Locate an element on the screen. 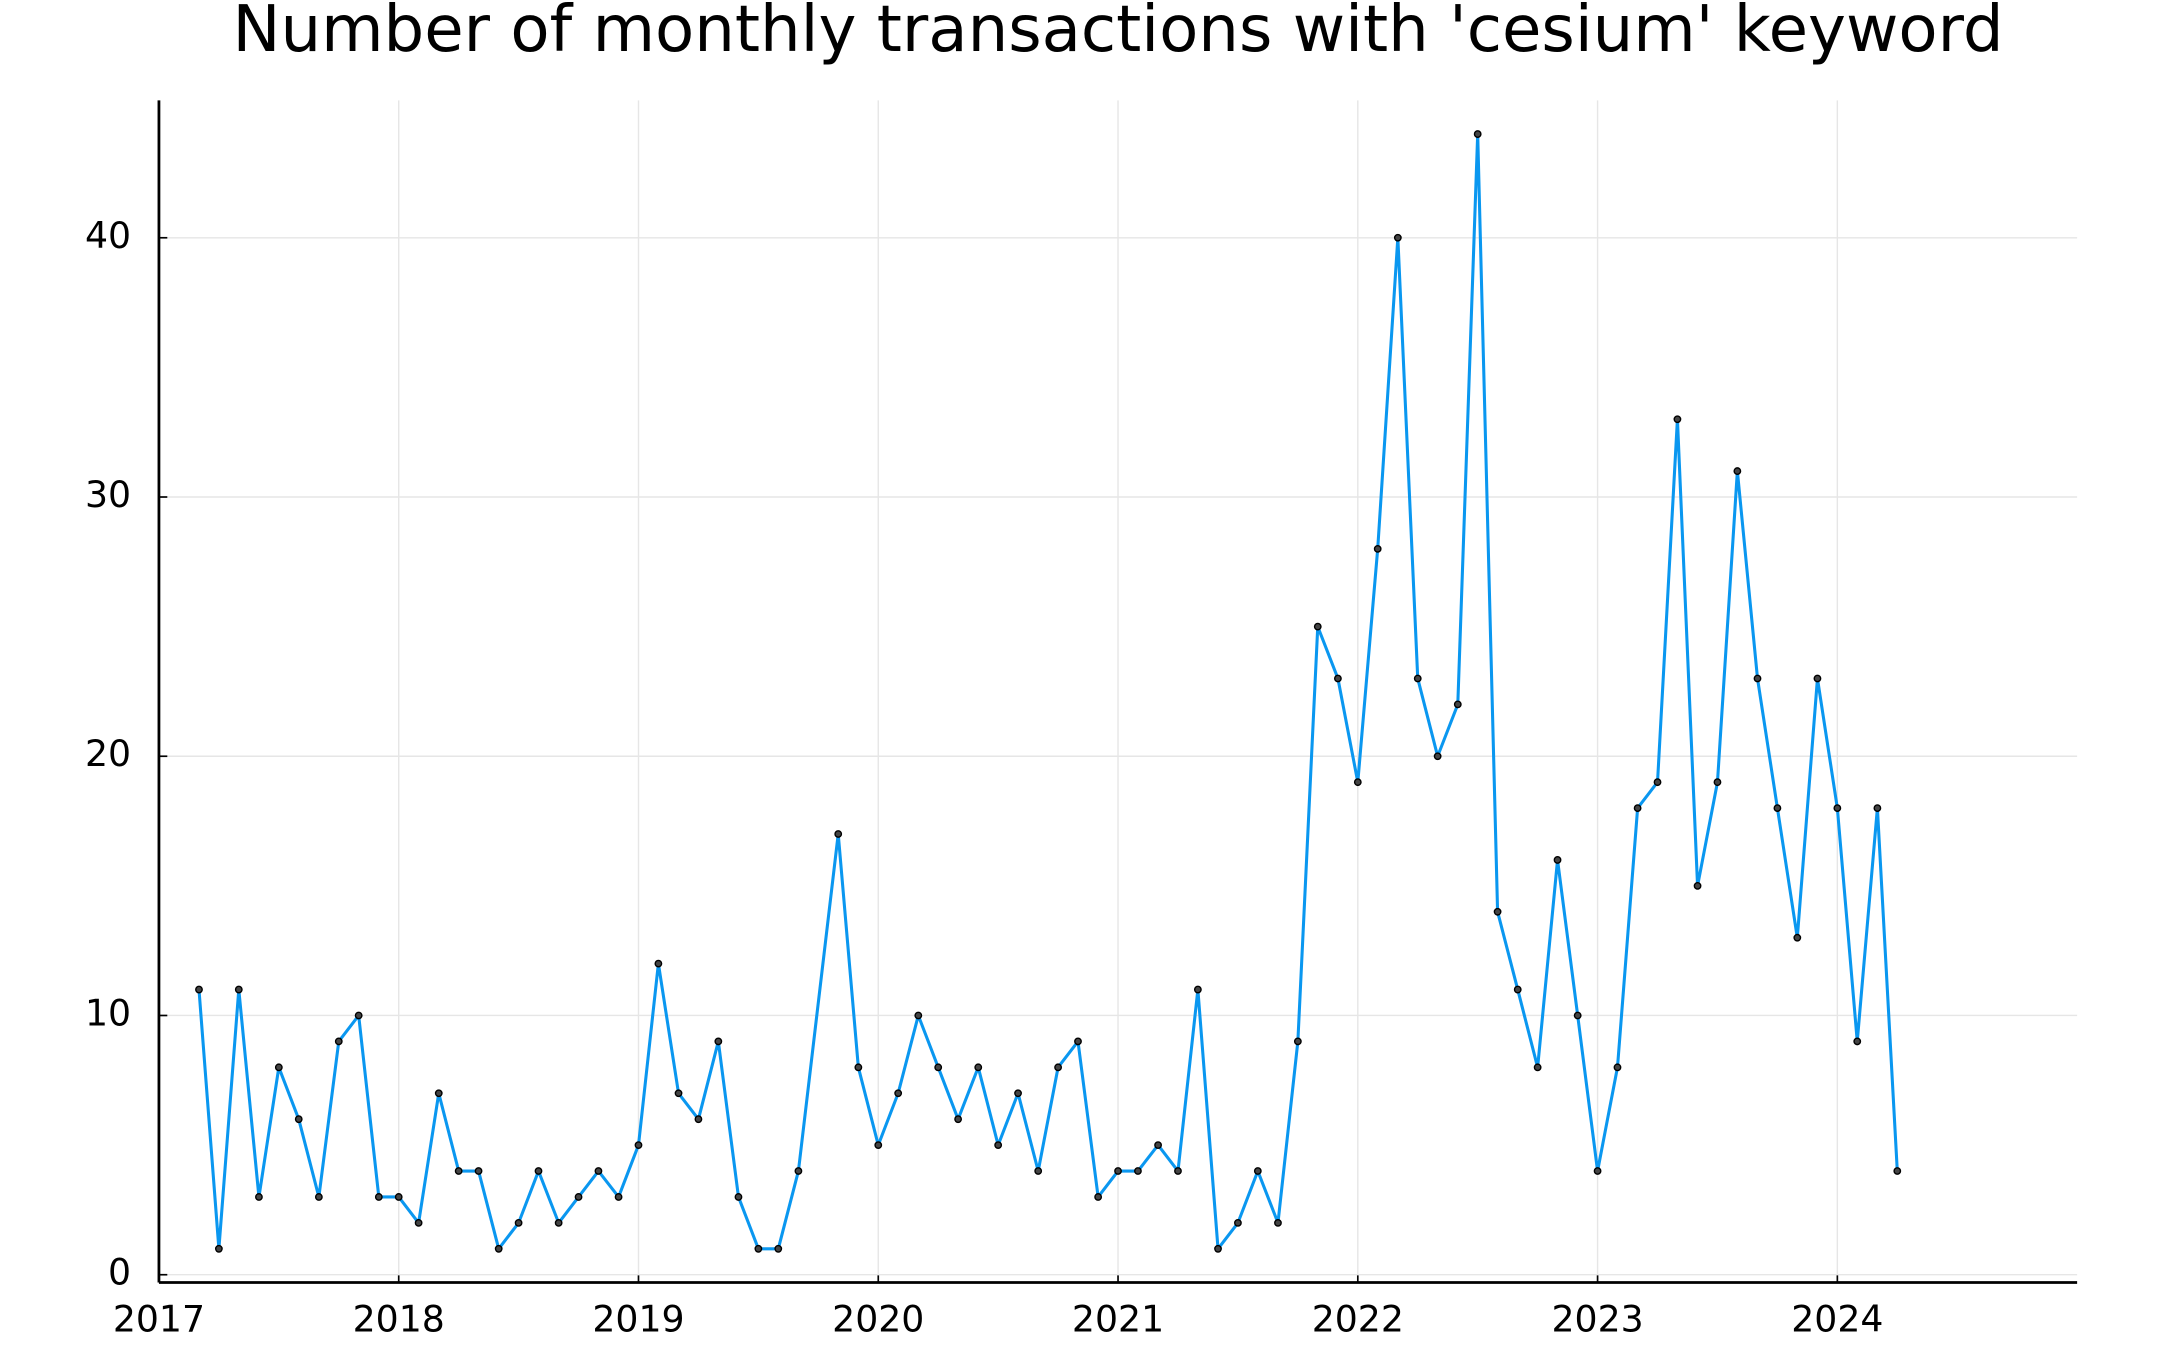  x-tick-label: 2022 is located at coordinates (1358, 1319).